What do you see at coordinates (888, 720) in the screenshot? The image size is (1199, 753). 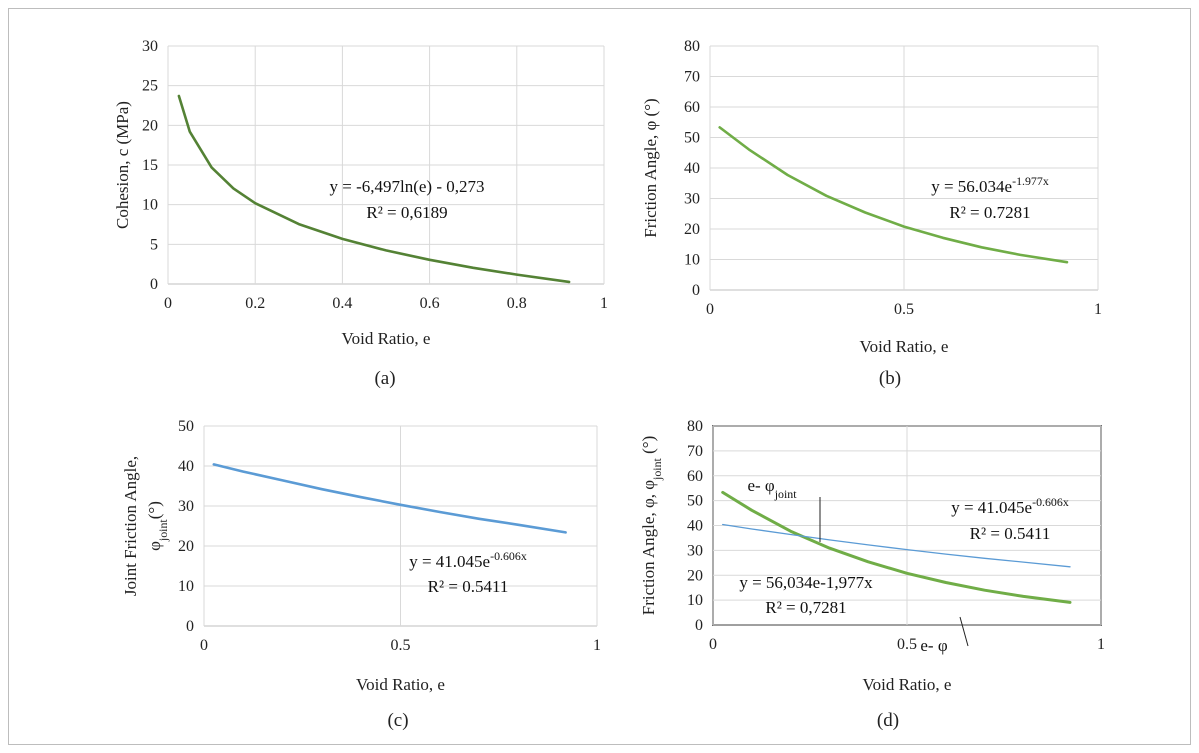 I see `panel-caption: (d)` at bounding box center [888, 720].